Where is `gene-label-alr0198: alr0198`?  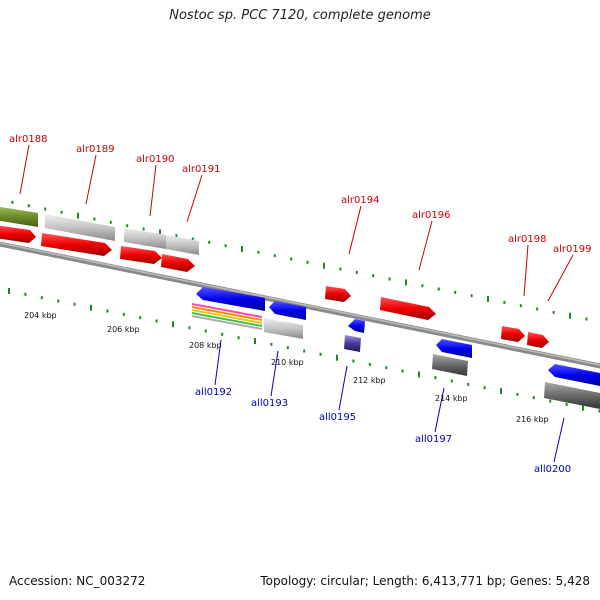 gene-label-alr0198: alr0198 is located at coordinates (527, 239).